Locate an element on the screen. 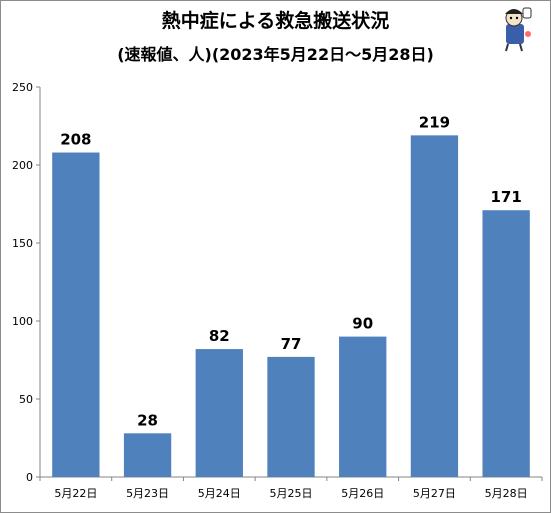  data-label: 219 is located at coordinates (434, 122).